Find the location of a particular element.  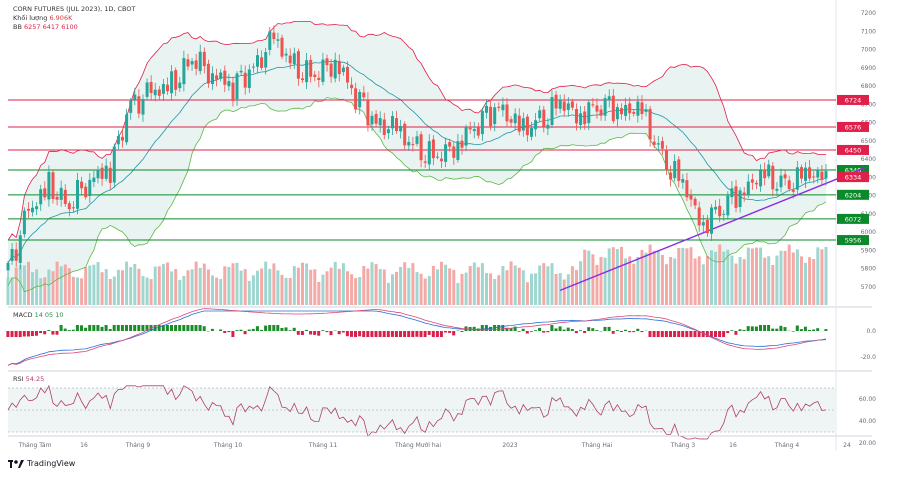

time-tick-label: Tháng 9 is located at coordinates (138, 445).